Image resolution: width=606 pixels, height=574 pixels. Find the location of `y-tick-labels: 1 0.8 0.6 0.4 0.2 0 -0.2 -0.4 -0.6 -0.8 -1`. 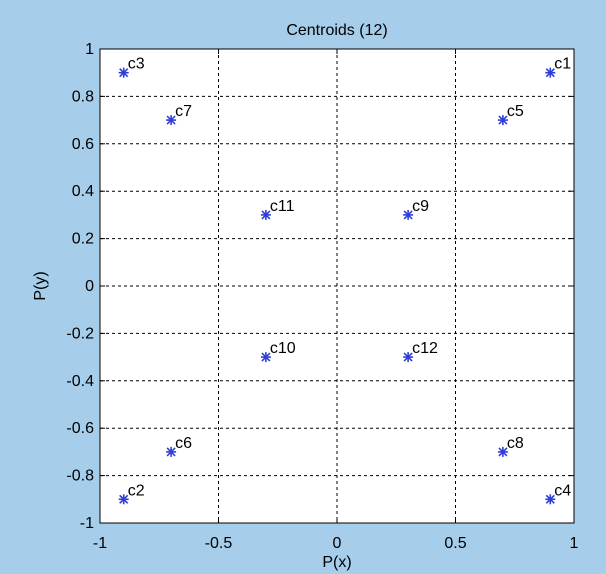

y-tick-labels: 1 0.8 0.6 0.4 0.2 0 -0.2 -0.4 -0.6 -0.8 -1 is located at coordinates (80, 286).